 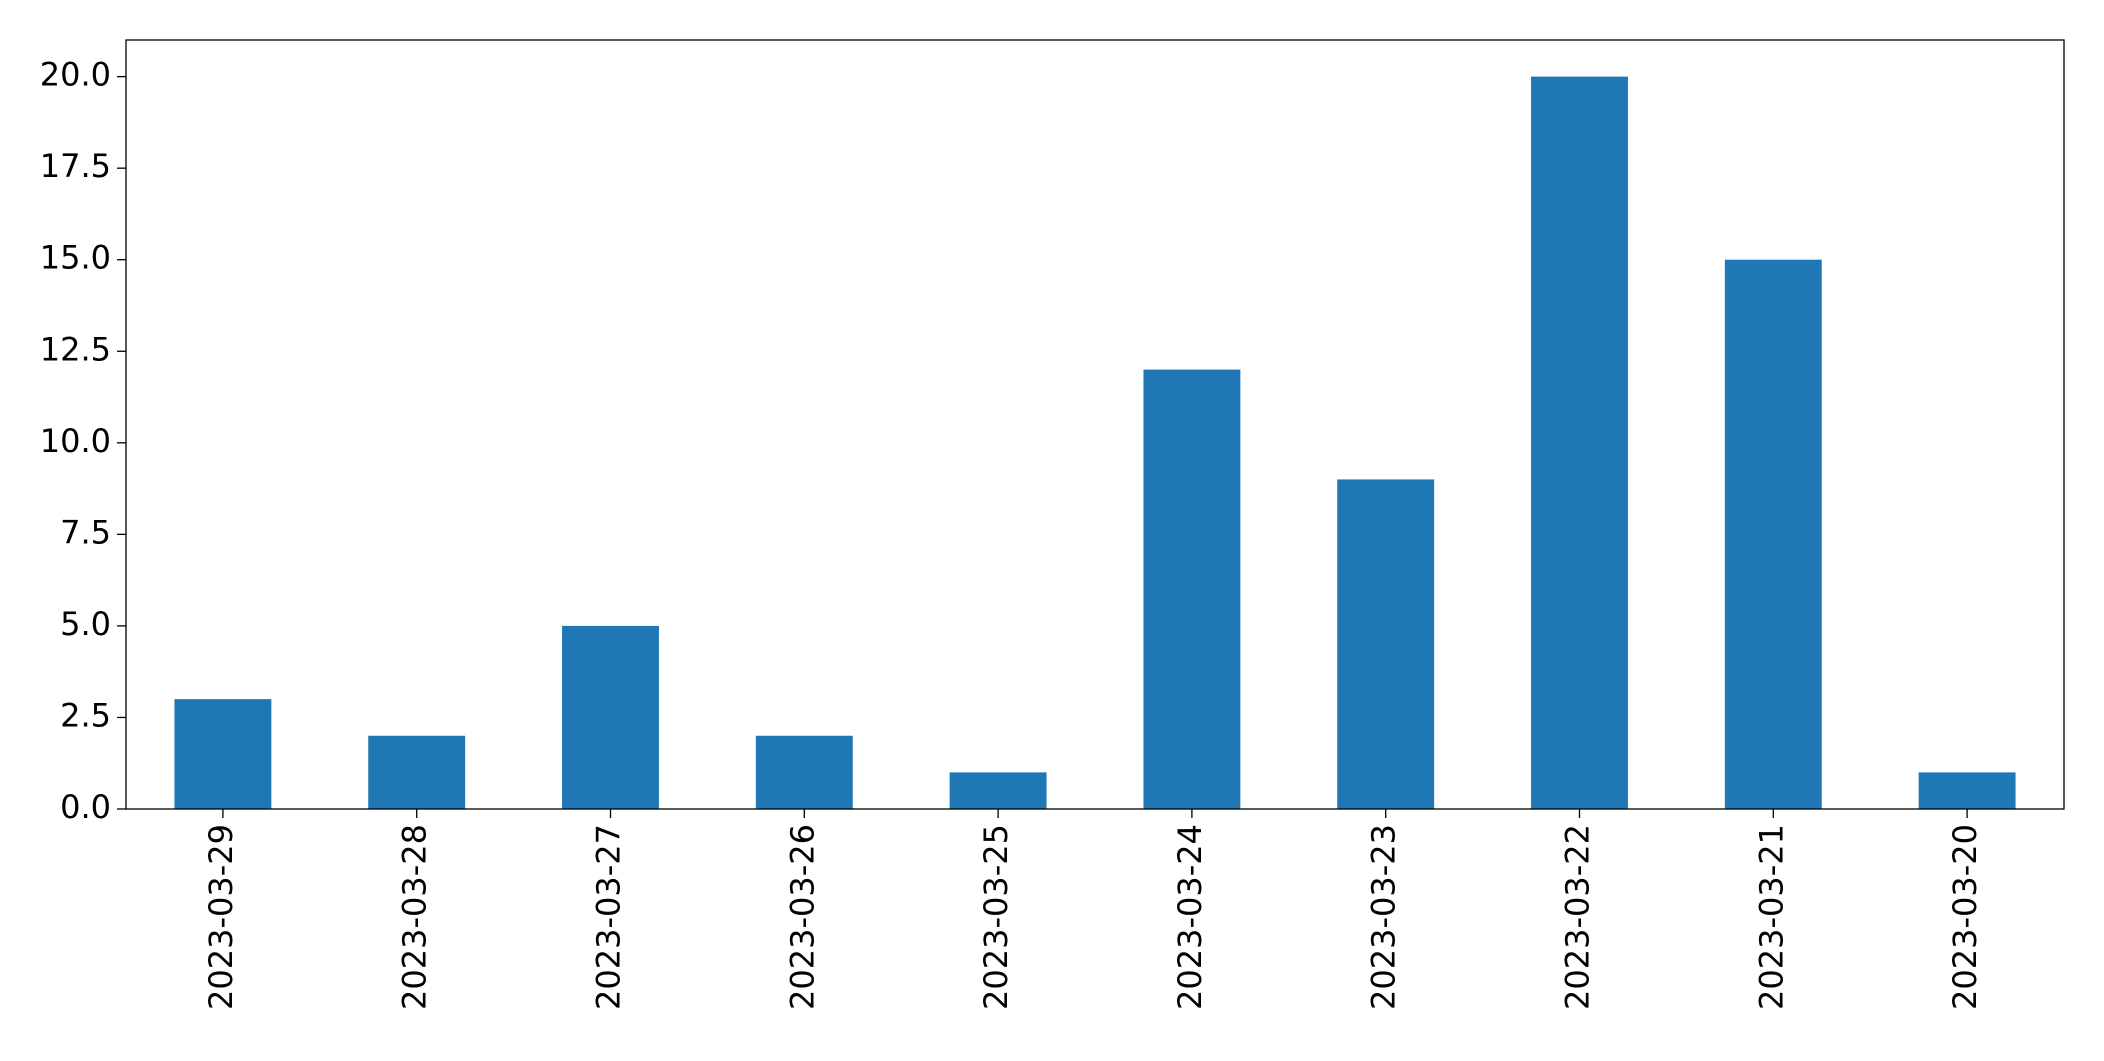 I want to click on y-tick-label: 10.0, so click(x=75, y=441).